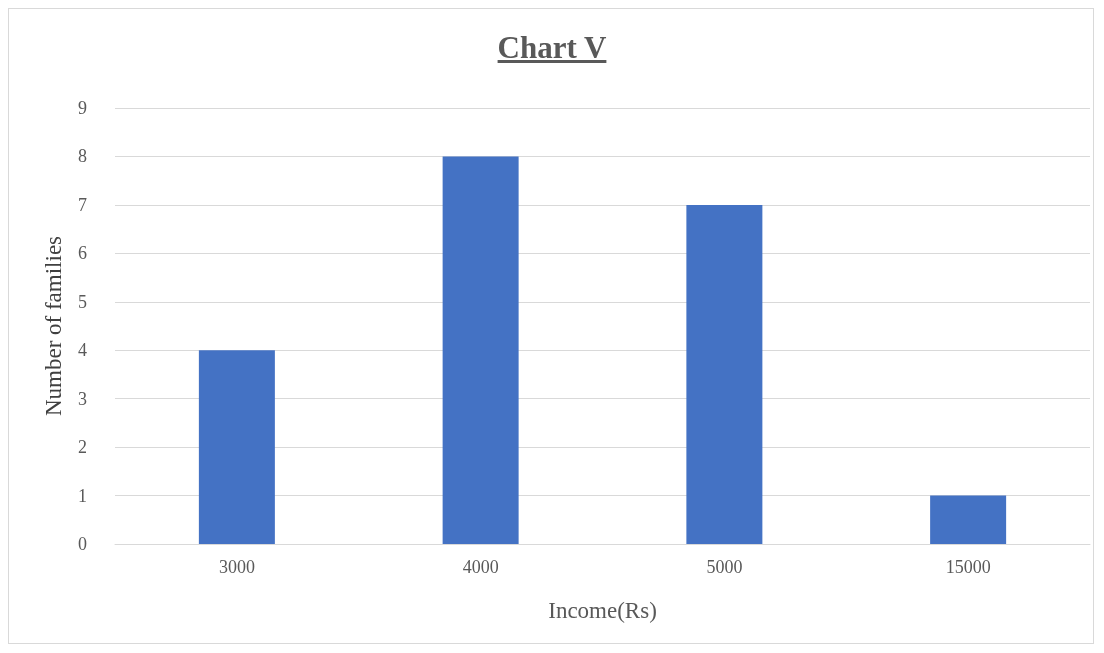  What do you see at coordinates (82, 301) in the screenshot?
I see `y-tick-label: 5` at bounding box center [82, 301].